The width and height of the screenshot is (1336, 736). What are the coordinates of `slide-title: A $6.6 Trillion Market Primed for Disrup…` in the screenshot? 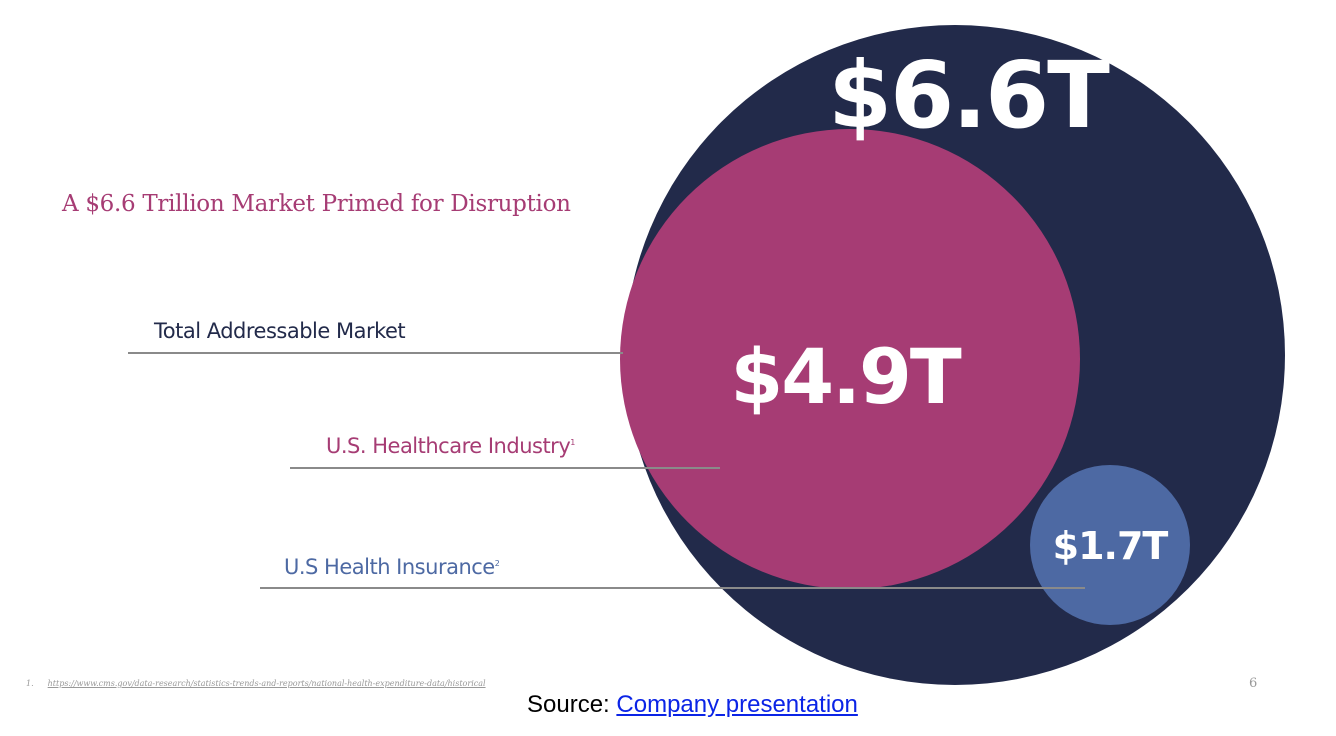 It's located at (316, 204).